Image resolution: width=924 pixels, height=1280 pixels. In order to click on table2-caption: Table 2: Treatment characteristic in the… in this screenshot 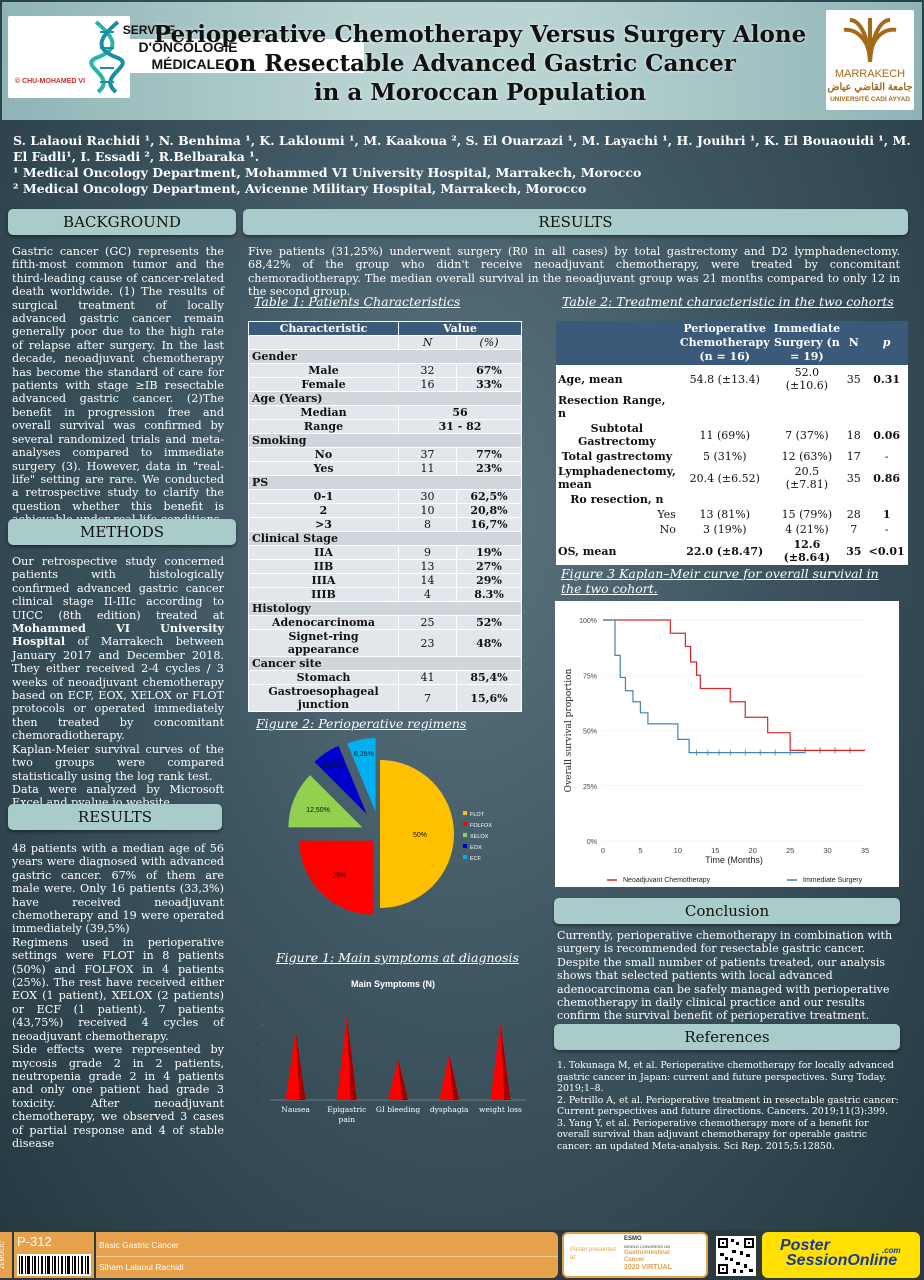, I will do `click(728, 301)`.